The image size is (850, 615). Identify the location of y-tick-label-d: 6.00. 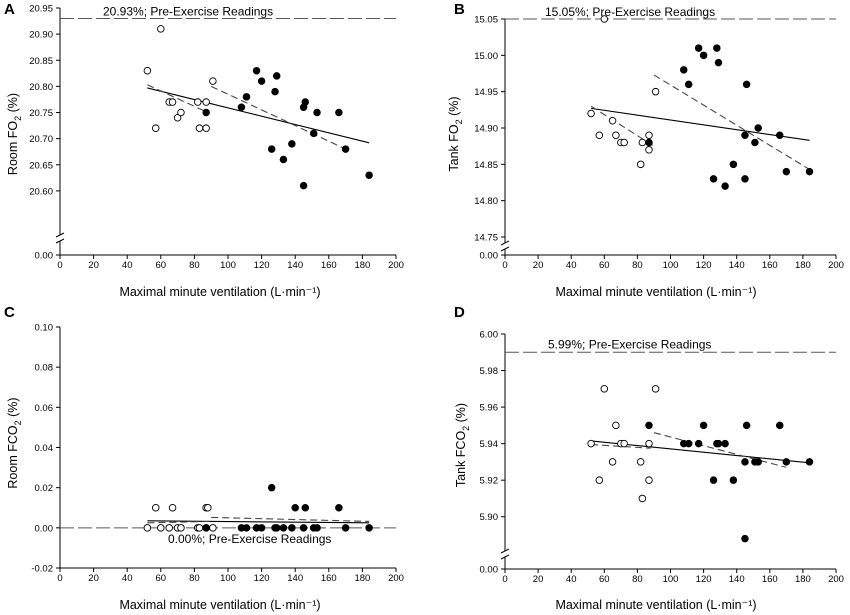
(489, 335).